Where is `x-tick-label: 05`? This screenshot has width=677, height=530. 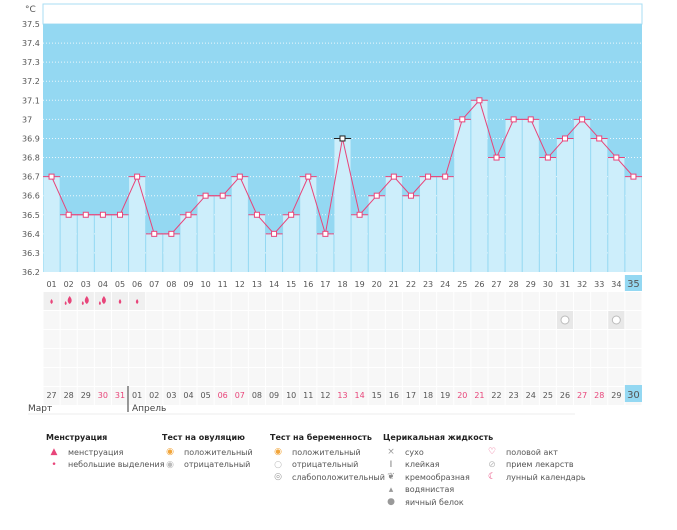 x-tick-label: 05 is located at coordinates (120, 284).